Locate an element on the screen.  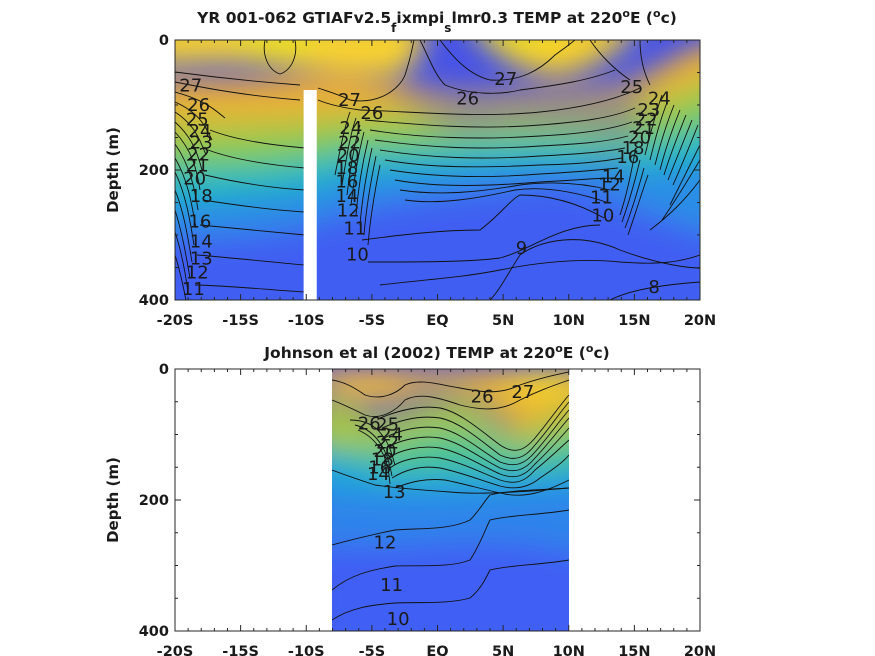
title-top-sup-5: o is located at coordinates (626, 13).